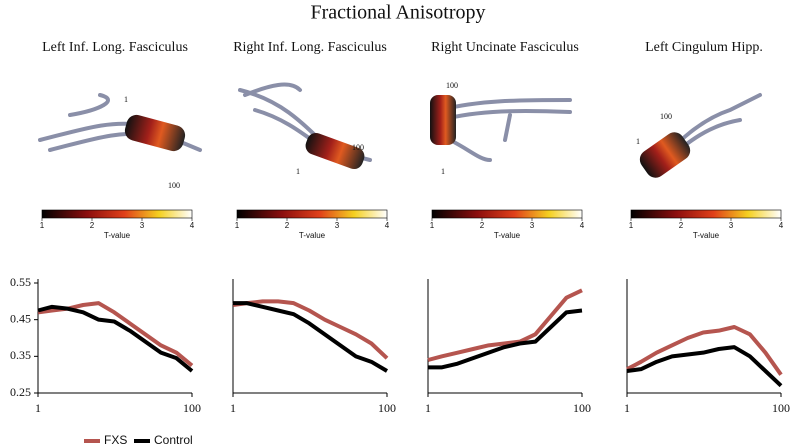 The image size is (797, 447). What do you see at coordinates (505, 47) in the screenshot?
I see `panel-title: Right Uncinate Fasciculus` at bounding box center [505, 47].